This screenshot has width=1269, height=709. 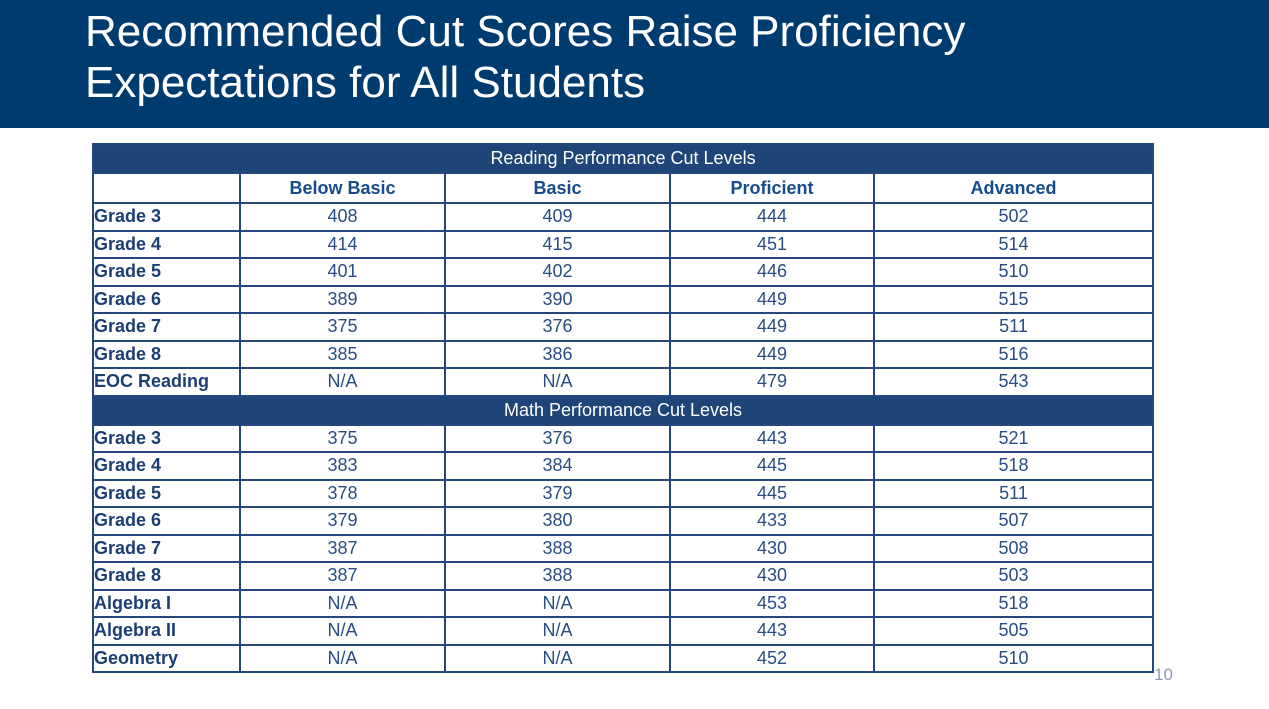 What do you see at coordinates (166, 244) in the screenshot?
I see `row-label-cell: Grade 4` at bounding box center [166, 244].